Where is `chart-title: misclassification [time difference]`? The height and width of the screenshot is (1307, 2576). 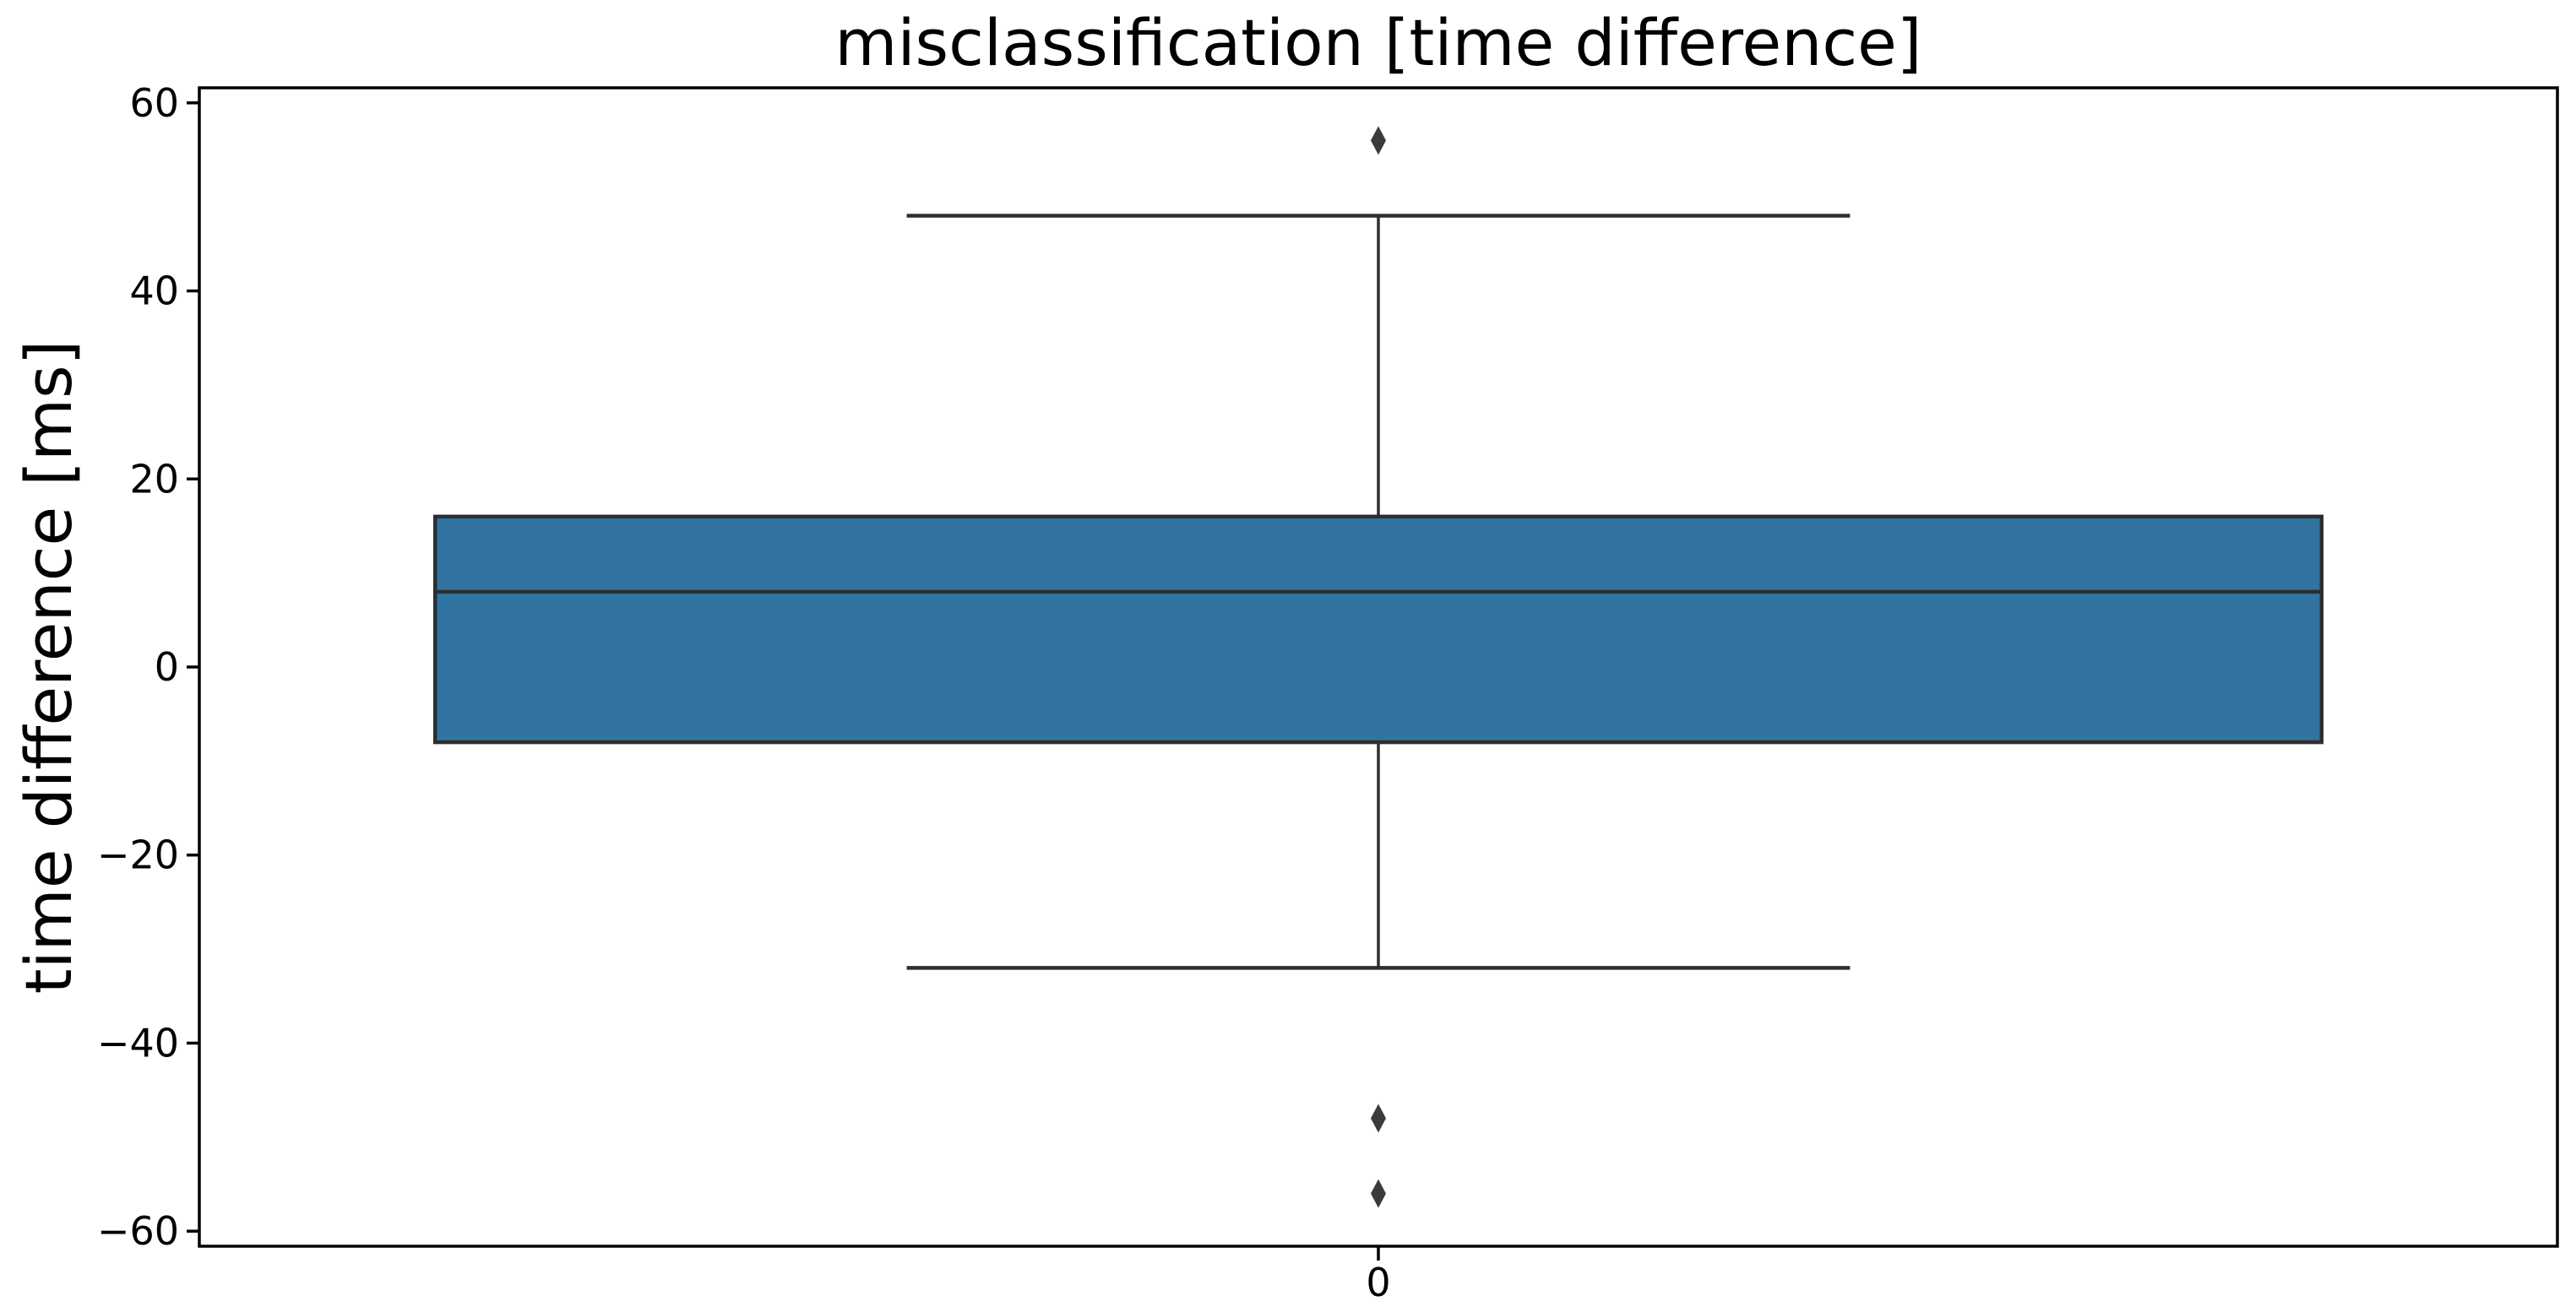 chart-title: misclassification [time difference] is located at coordinates (1377, 42).